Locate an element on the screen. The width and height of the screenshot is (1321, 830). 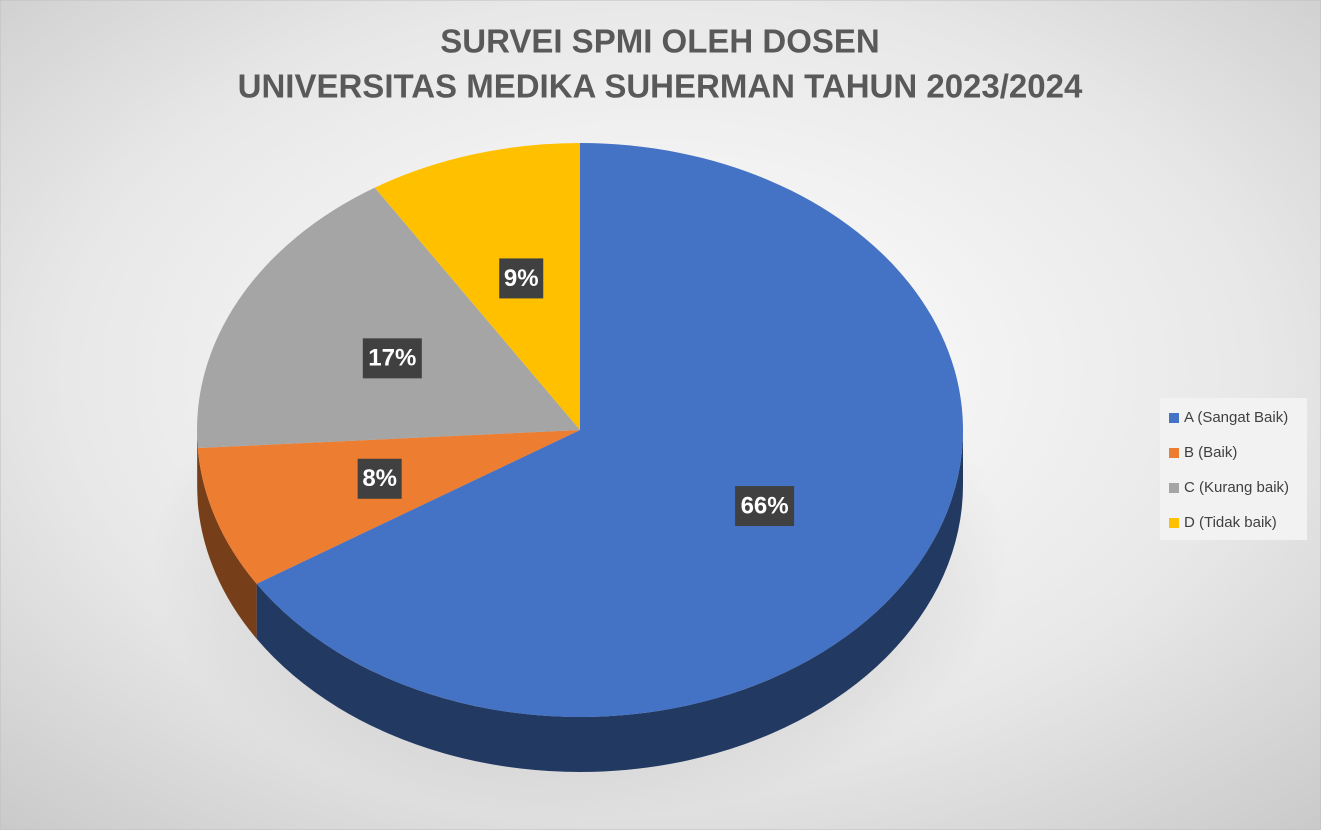
legend-label: C (Kurang baik) is located at coordinates (1236, 487).